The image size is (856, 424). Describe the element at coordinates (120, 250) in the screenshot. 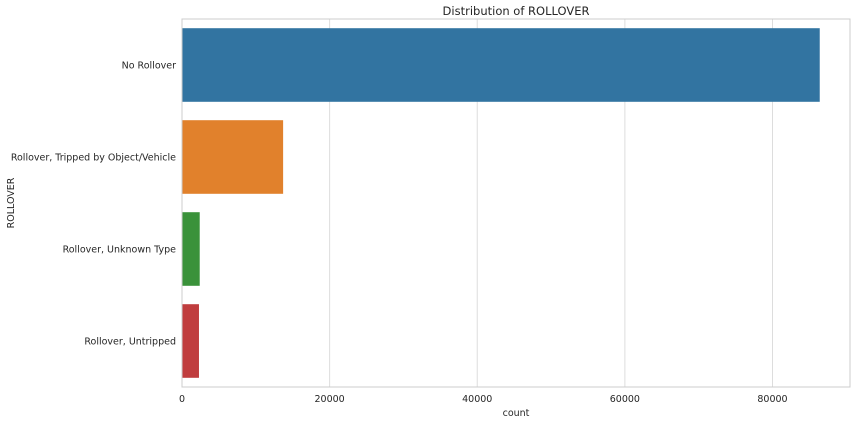

I see `y-tick-label-2: Rollover, Unknown Type` at that location.